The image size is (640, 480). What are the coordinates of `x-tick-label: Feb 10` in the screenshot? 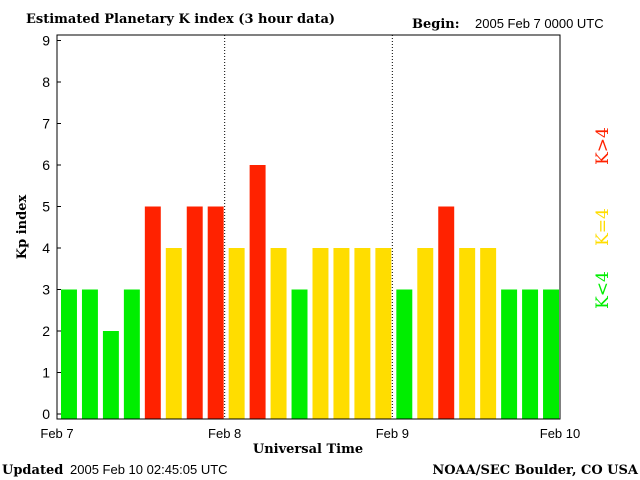 It's located at (560, 433).